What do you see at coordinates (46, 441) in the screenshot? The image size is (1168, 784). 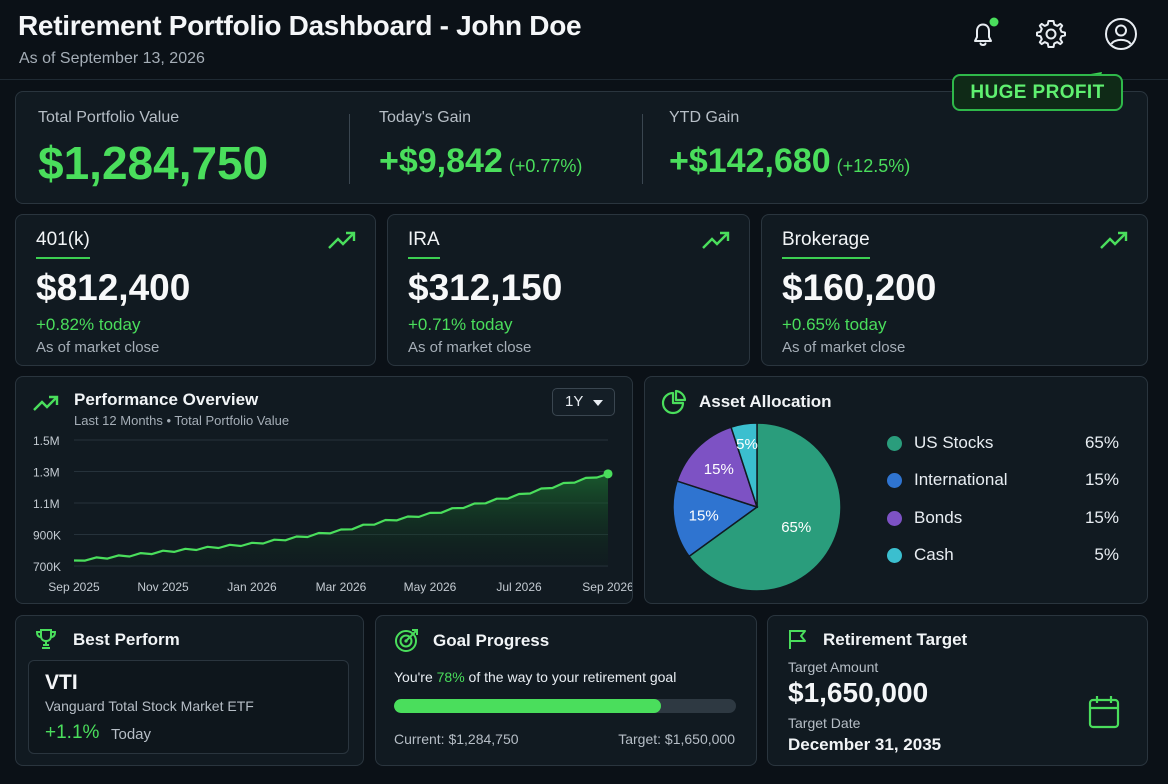 I see `y-tick-label: 1.5M` at bounding box center [46, 441].